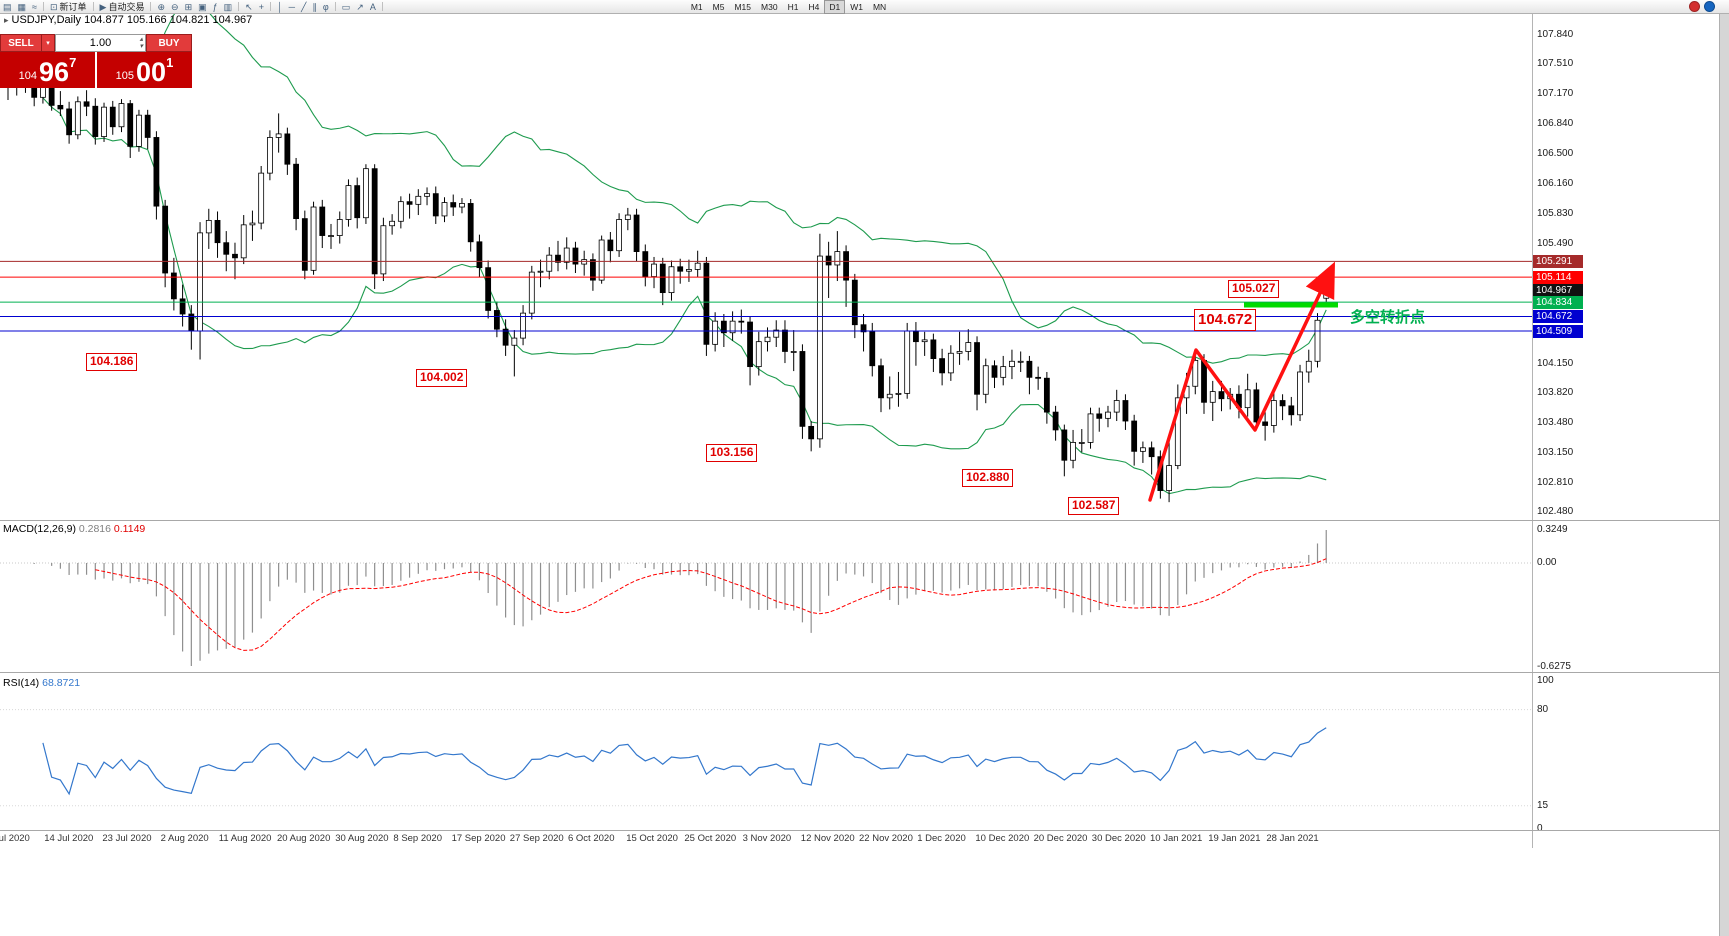 The height and width of the screenshot is (936, 1729). What do you see at coordinates (766, 296) in the screenshot?
I see `horizontal-price-lines` at bounding box center [766, 296].